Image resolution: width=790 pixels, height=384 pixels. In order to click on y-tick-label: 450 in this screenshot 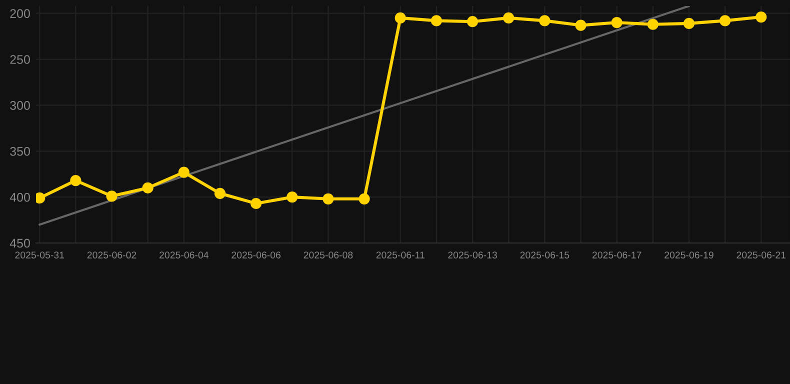, I will do `click(20, 243)`.